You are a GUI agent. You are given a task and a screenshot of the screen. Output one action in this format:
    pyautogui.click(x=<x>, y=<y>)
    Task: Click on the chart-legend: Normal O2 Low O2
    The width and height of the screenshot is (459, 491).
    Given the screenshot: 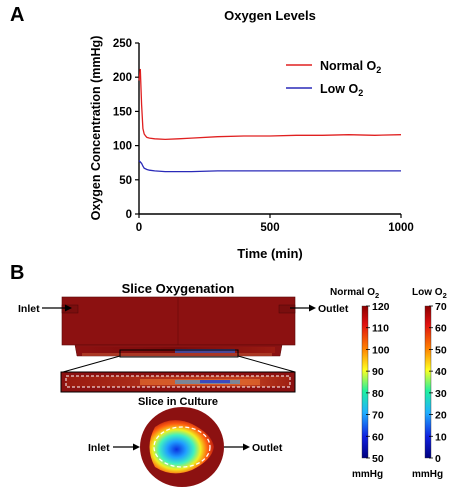 What is the action you would take?
    pyautogui.click(x=333, y=78)
    